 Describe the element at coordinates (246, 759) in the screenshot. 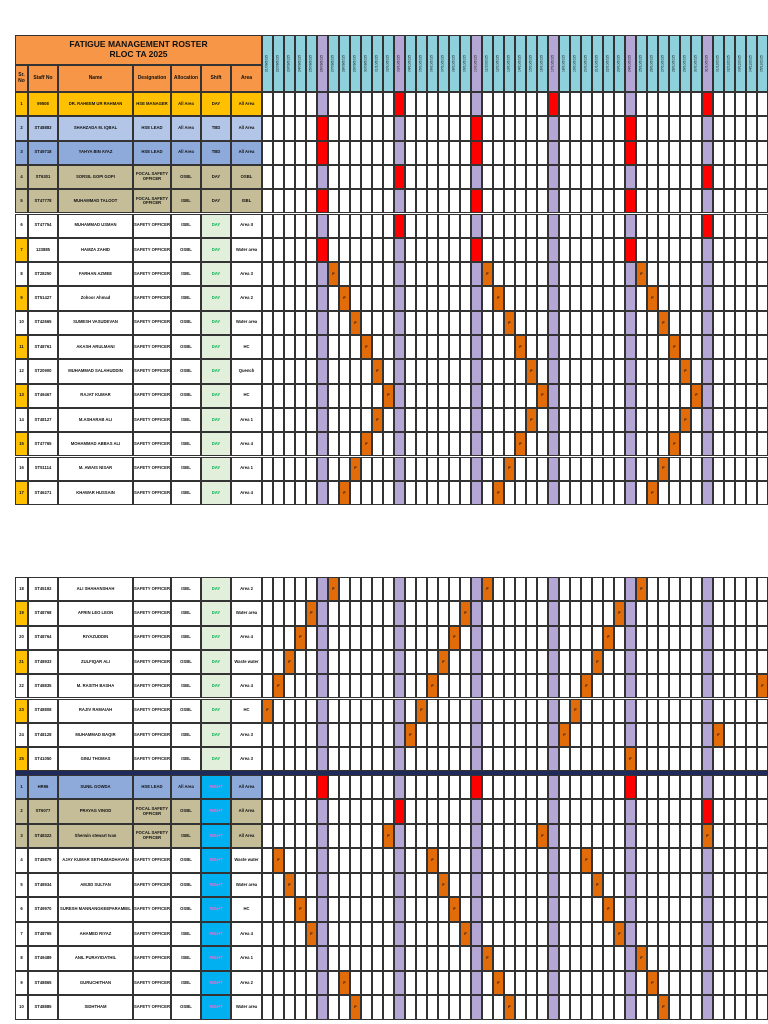

I see `area-cell: Area 3` at that location.